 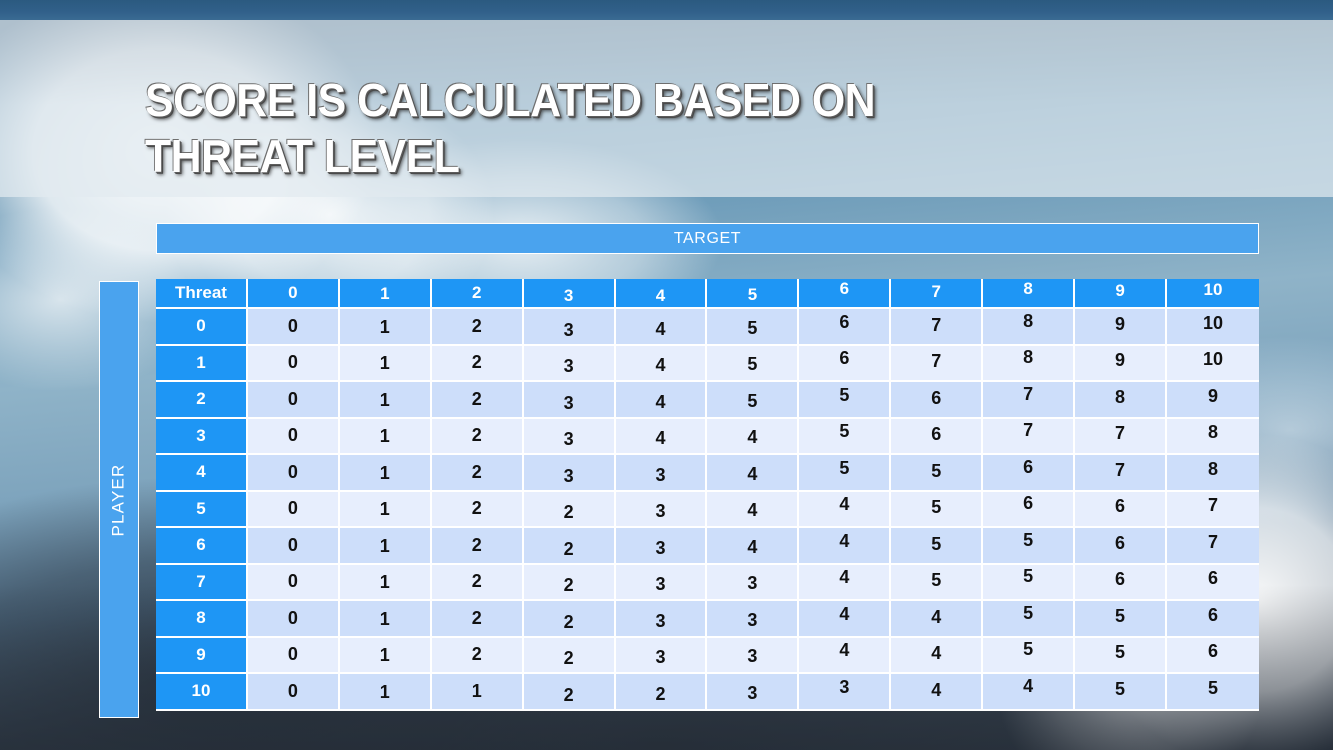 What do you see at coordinates (845, 473) in the screenshot?
I see `matrix-cell-r4-c6: 5` at bounding box center [845, 473].